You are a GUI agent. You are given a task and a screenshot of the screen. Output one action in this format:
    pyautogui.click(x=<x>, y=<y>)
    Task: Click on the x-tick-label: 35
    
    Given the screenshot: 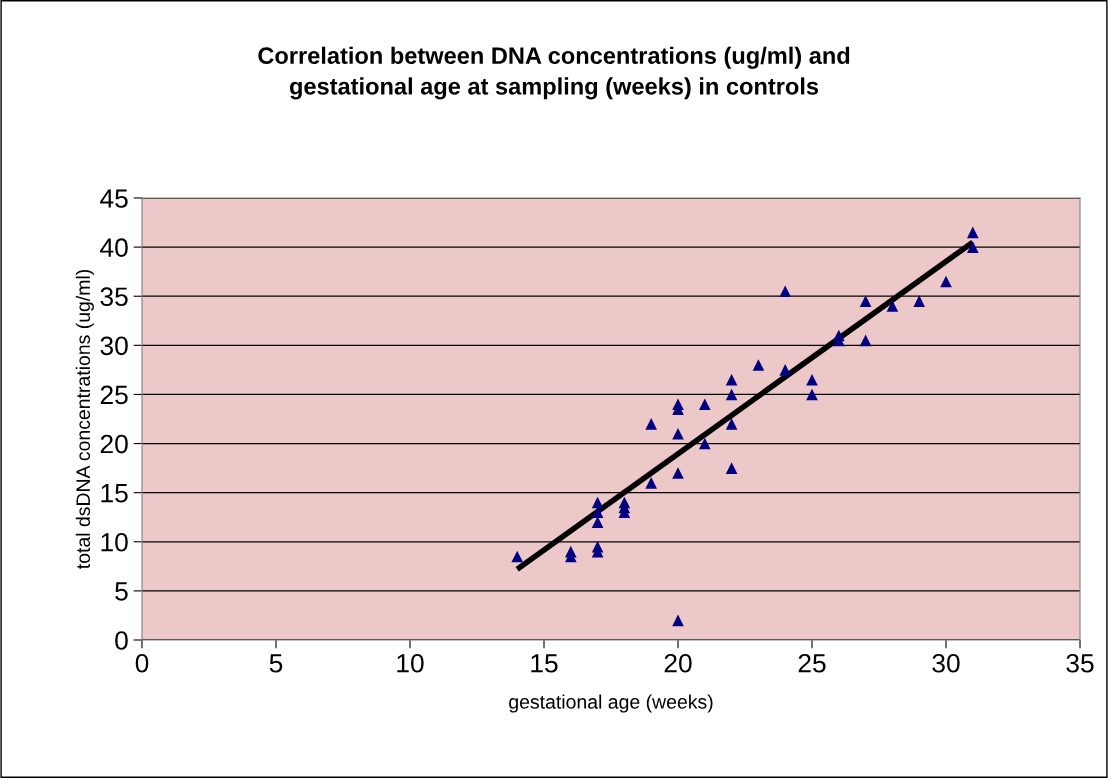 What is the action you would take?
    pyautogui.click(x=1080, y=663)
    